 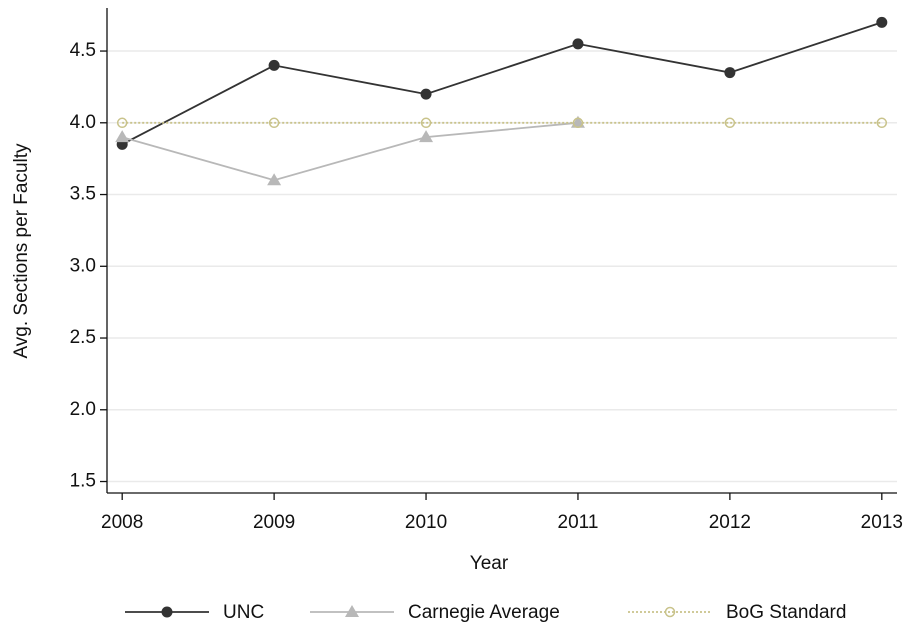 What do you see at coordinates (882, 522) in the screenshot?
I see `x-tick-label: 2013` at bounding box center [882, 522].